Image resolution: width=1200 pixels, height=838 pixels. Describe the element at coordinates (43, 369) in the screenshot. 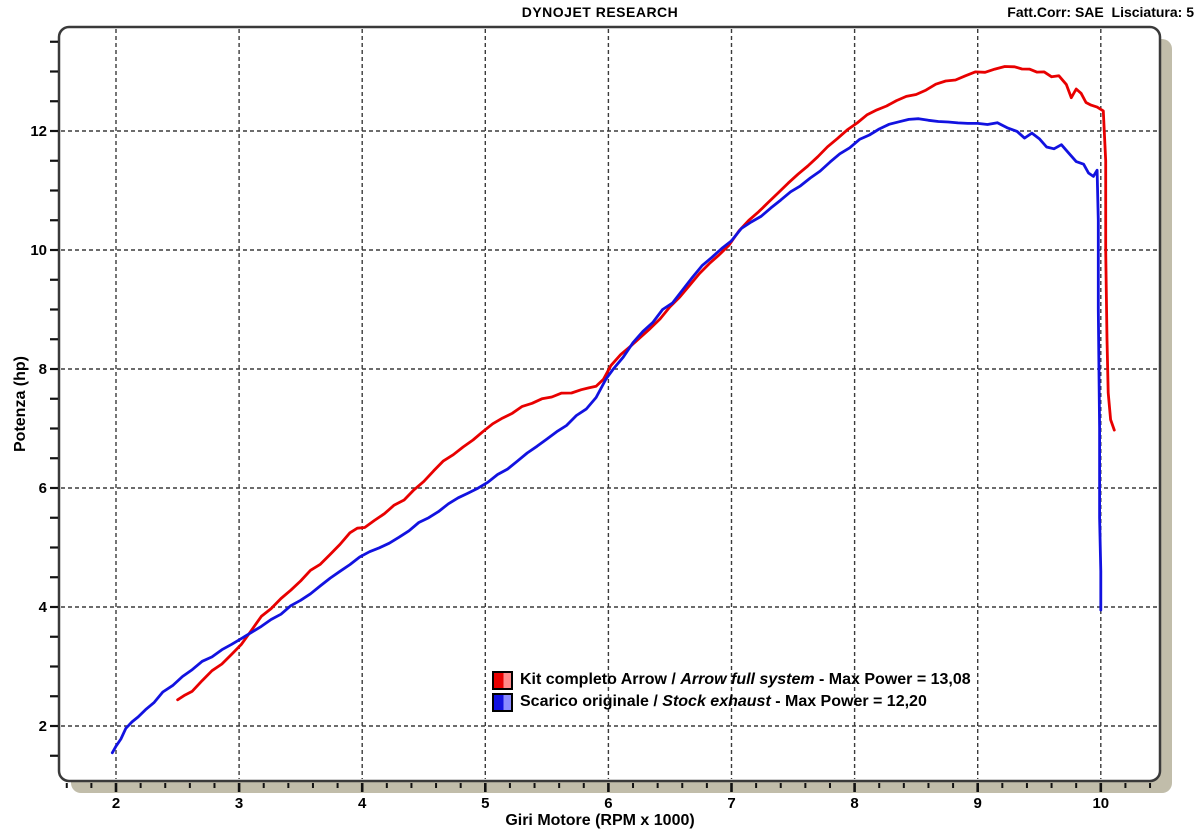

I see `y-tick-label: 8` at that location.